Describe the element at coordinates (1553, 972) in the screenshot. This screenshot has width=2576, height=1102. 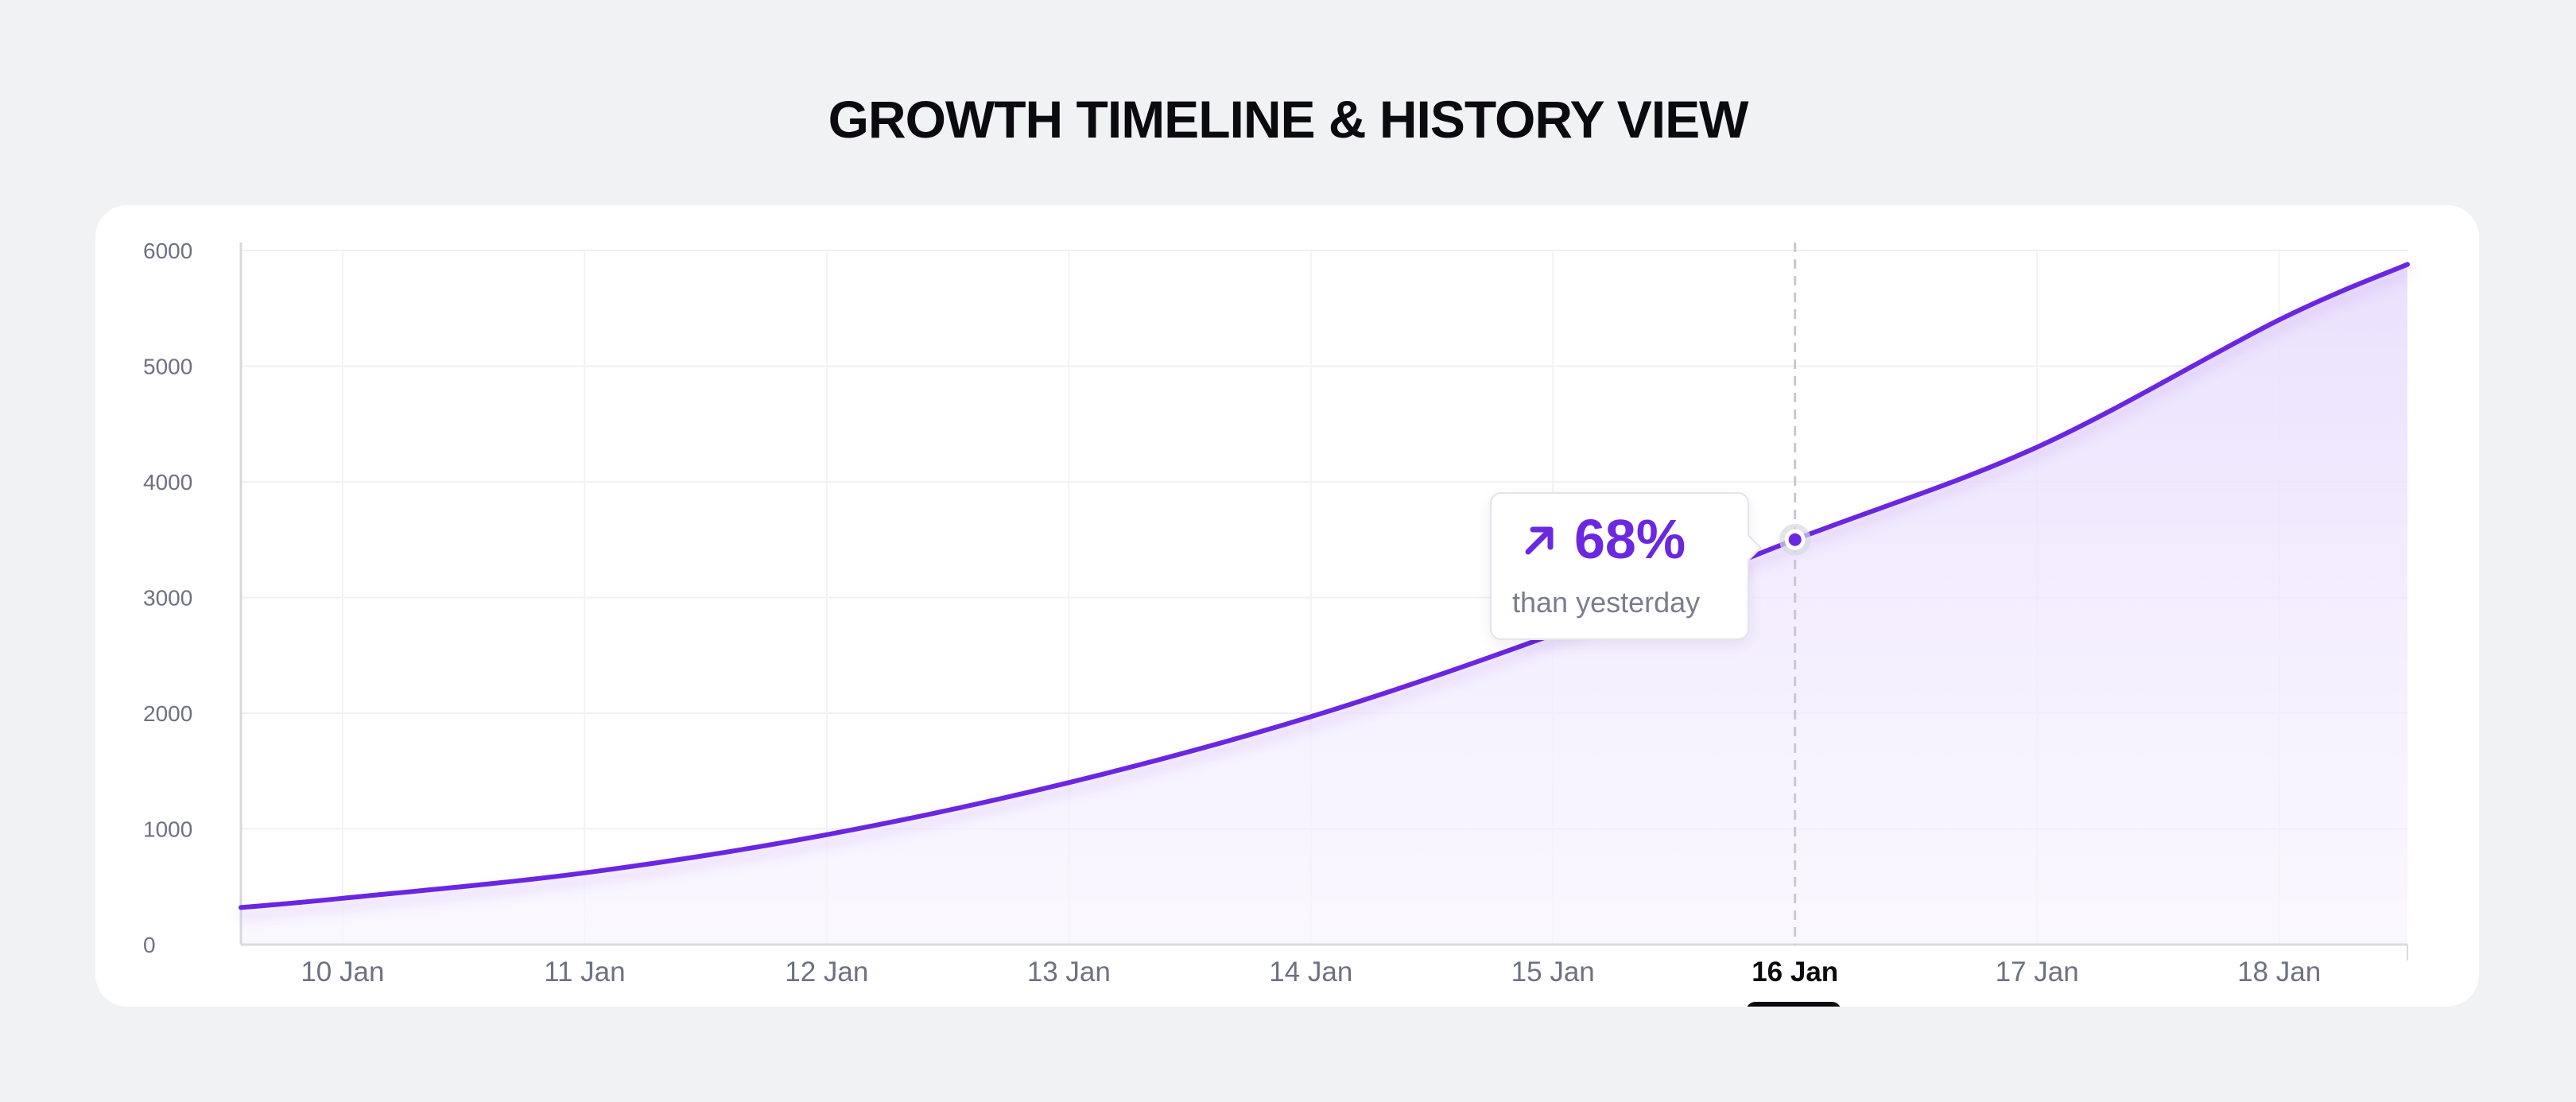
I see `x-tick-label: 15 Jan` at that location.